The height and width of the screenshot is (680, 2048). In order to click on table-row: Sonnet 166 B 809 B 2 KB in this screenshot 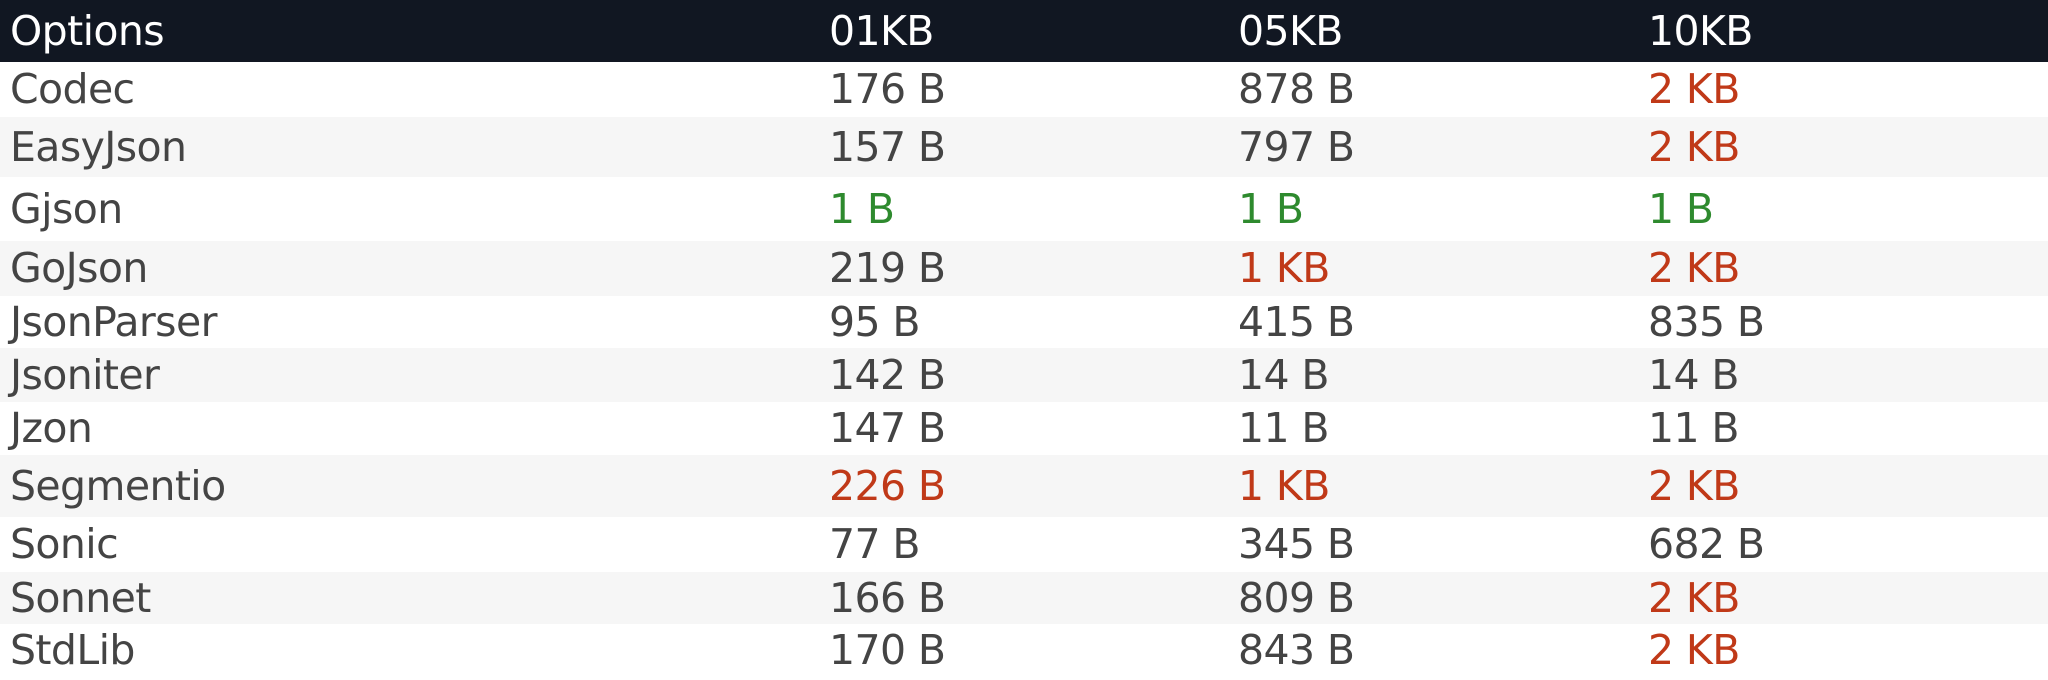, I will do `click(1024, 598)`.